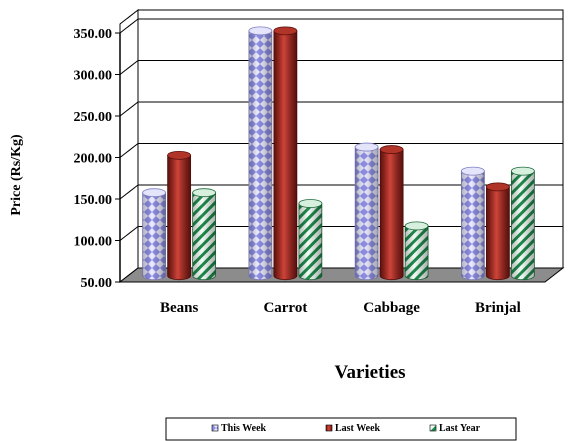 The image size is (573, 441). Describe the element at coordinates (93, 242) in the screenshot. I see `y-tick-label: 100.00` at that location.